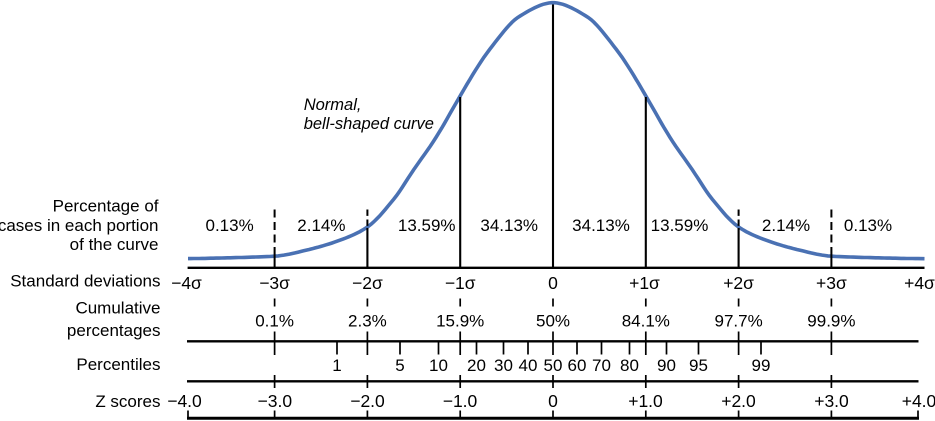 This screenshot has width=935, height=421. Describe the element at coordinates (553, 321) in the screenshot. I see `svg-text: 50%` at that location.